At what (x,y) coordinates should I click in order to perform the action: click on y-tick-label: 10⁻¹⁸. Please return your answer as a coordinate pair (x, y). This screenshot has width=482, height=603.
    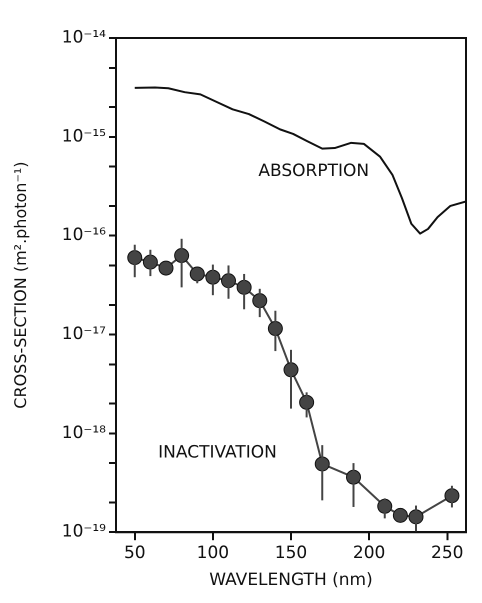
    Looking at the image, I should click on (84, 432).